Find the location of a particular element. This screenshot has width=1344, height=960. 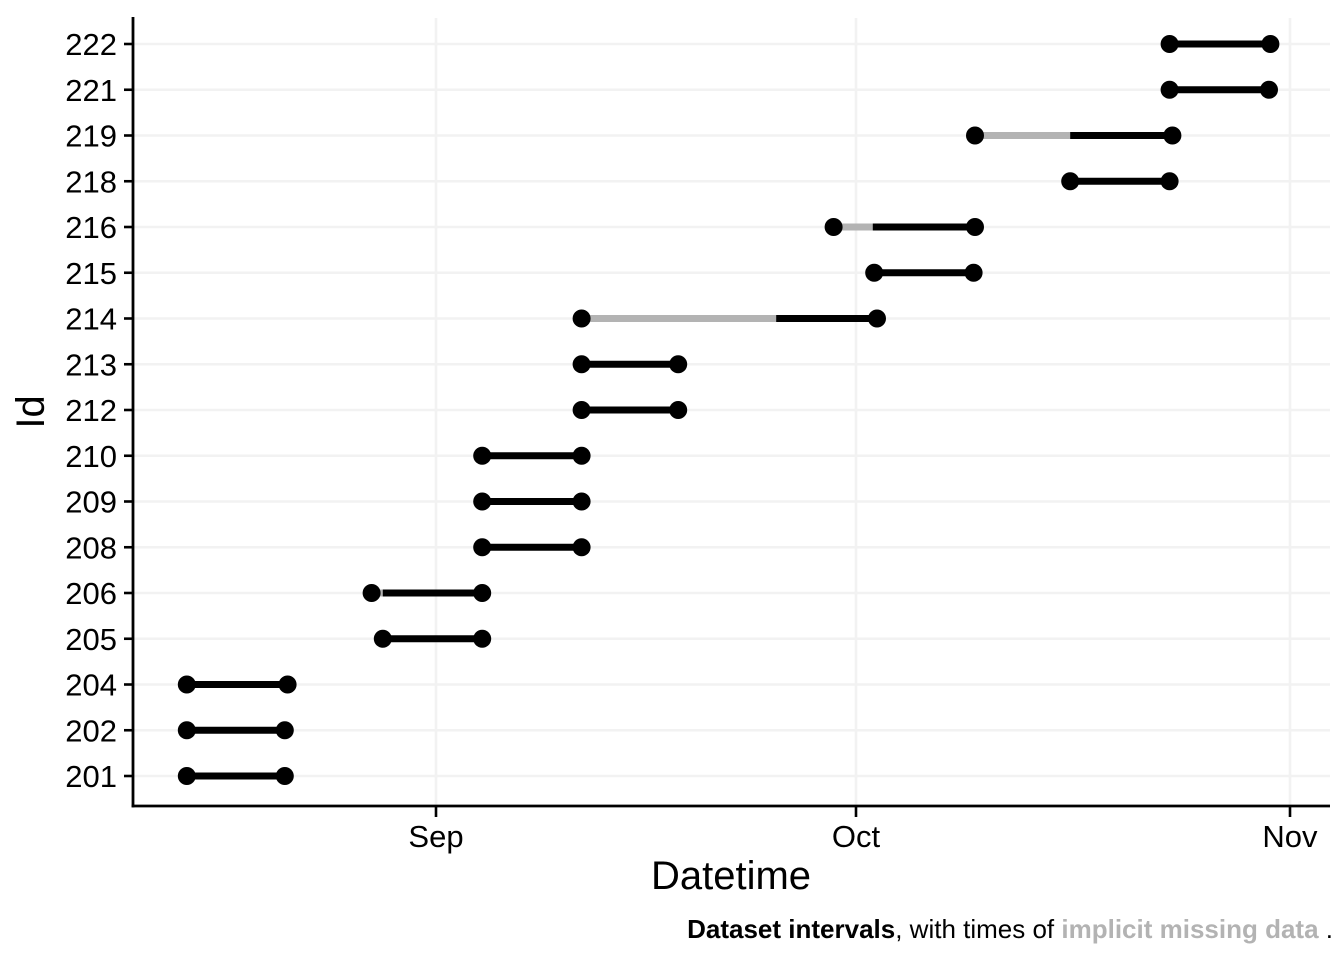

y-axis-title: Id is located at coordinates (31, 411).